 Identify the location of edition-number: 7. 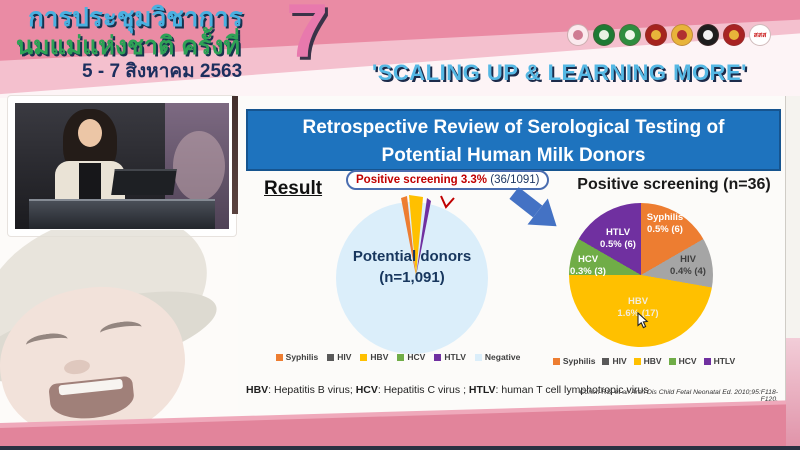
(307, 37).